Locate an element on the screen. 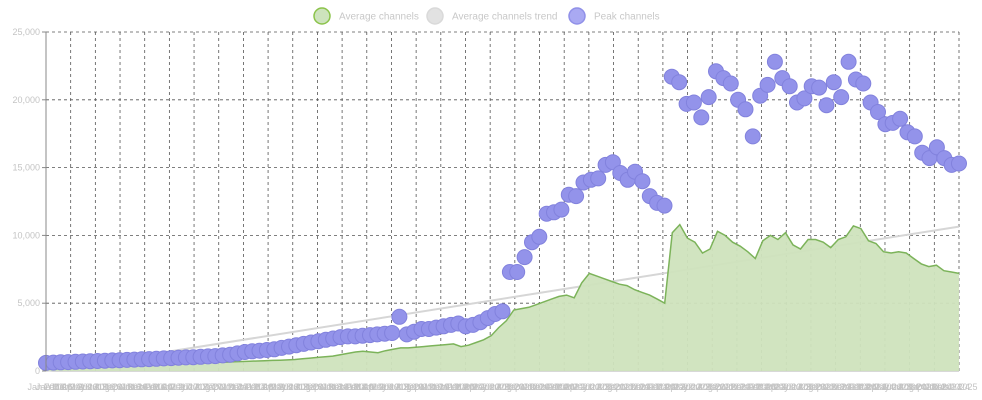  x-tick-label: Jul 2017 is located at coordinates (205, 387).